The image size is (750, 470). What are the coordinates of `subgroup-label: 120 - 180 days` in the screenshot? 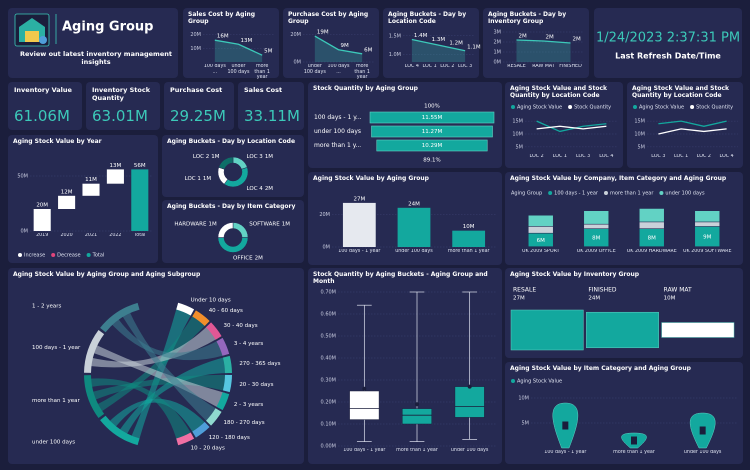 It's located at (229, 438).